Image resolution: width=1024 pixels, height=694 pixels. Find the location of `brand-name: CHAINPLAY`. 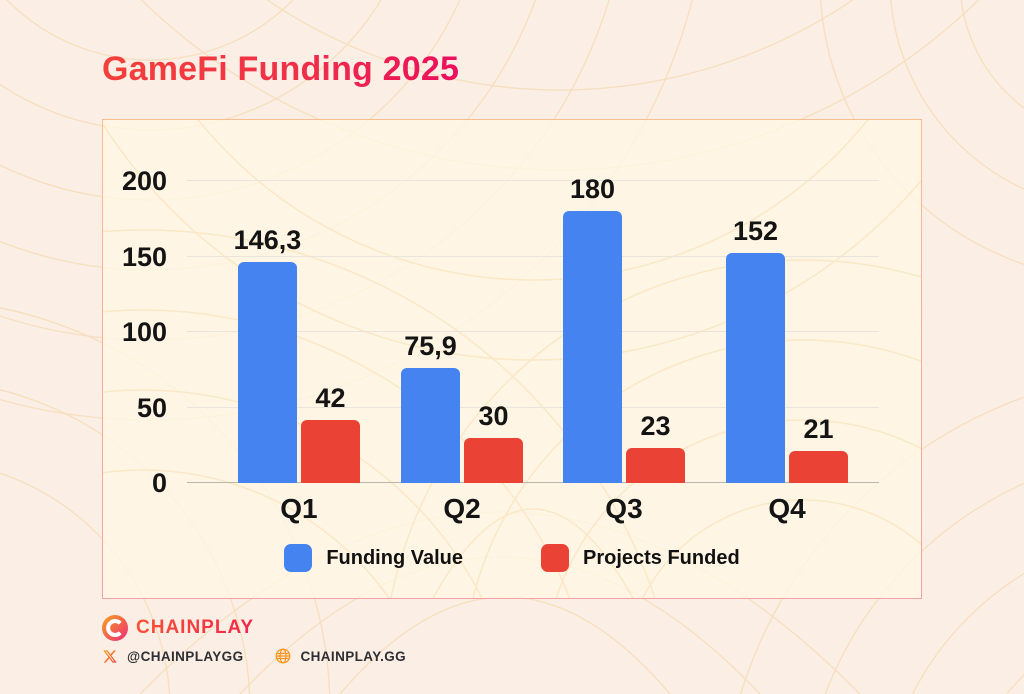

brand-name: CHAINPLAY is located at coordinates (195, 627).